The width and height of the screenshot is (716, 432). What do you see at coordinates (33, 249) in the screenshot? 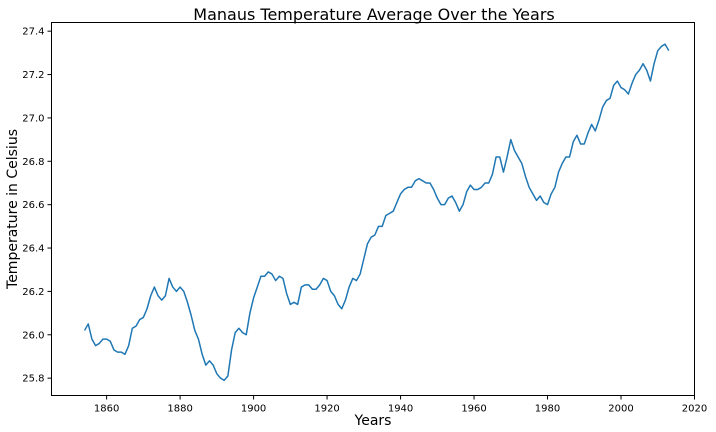
I see `y-tick-label: 26.4` at bounding box center [33, 249].